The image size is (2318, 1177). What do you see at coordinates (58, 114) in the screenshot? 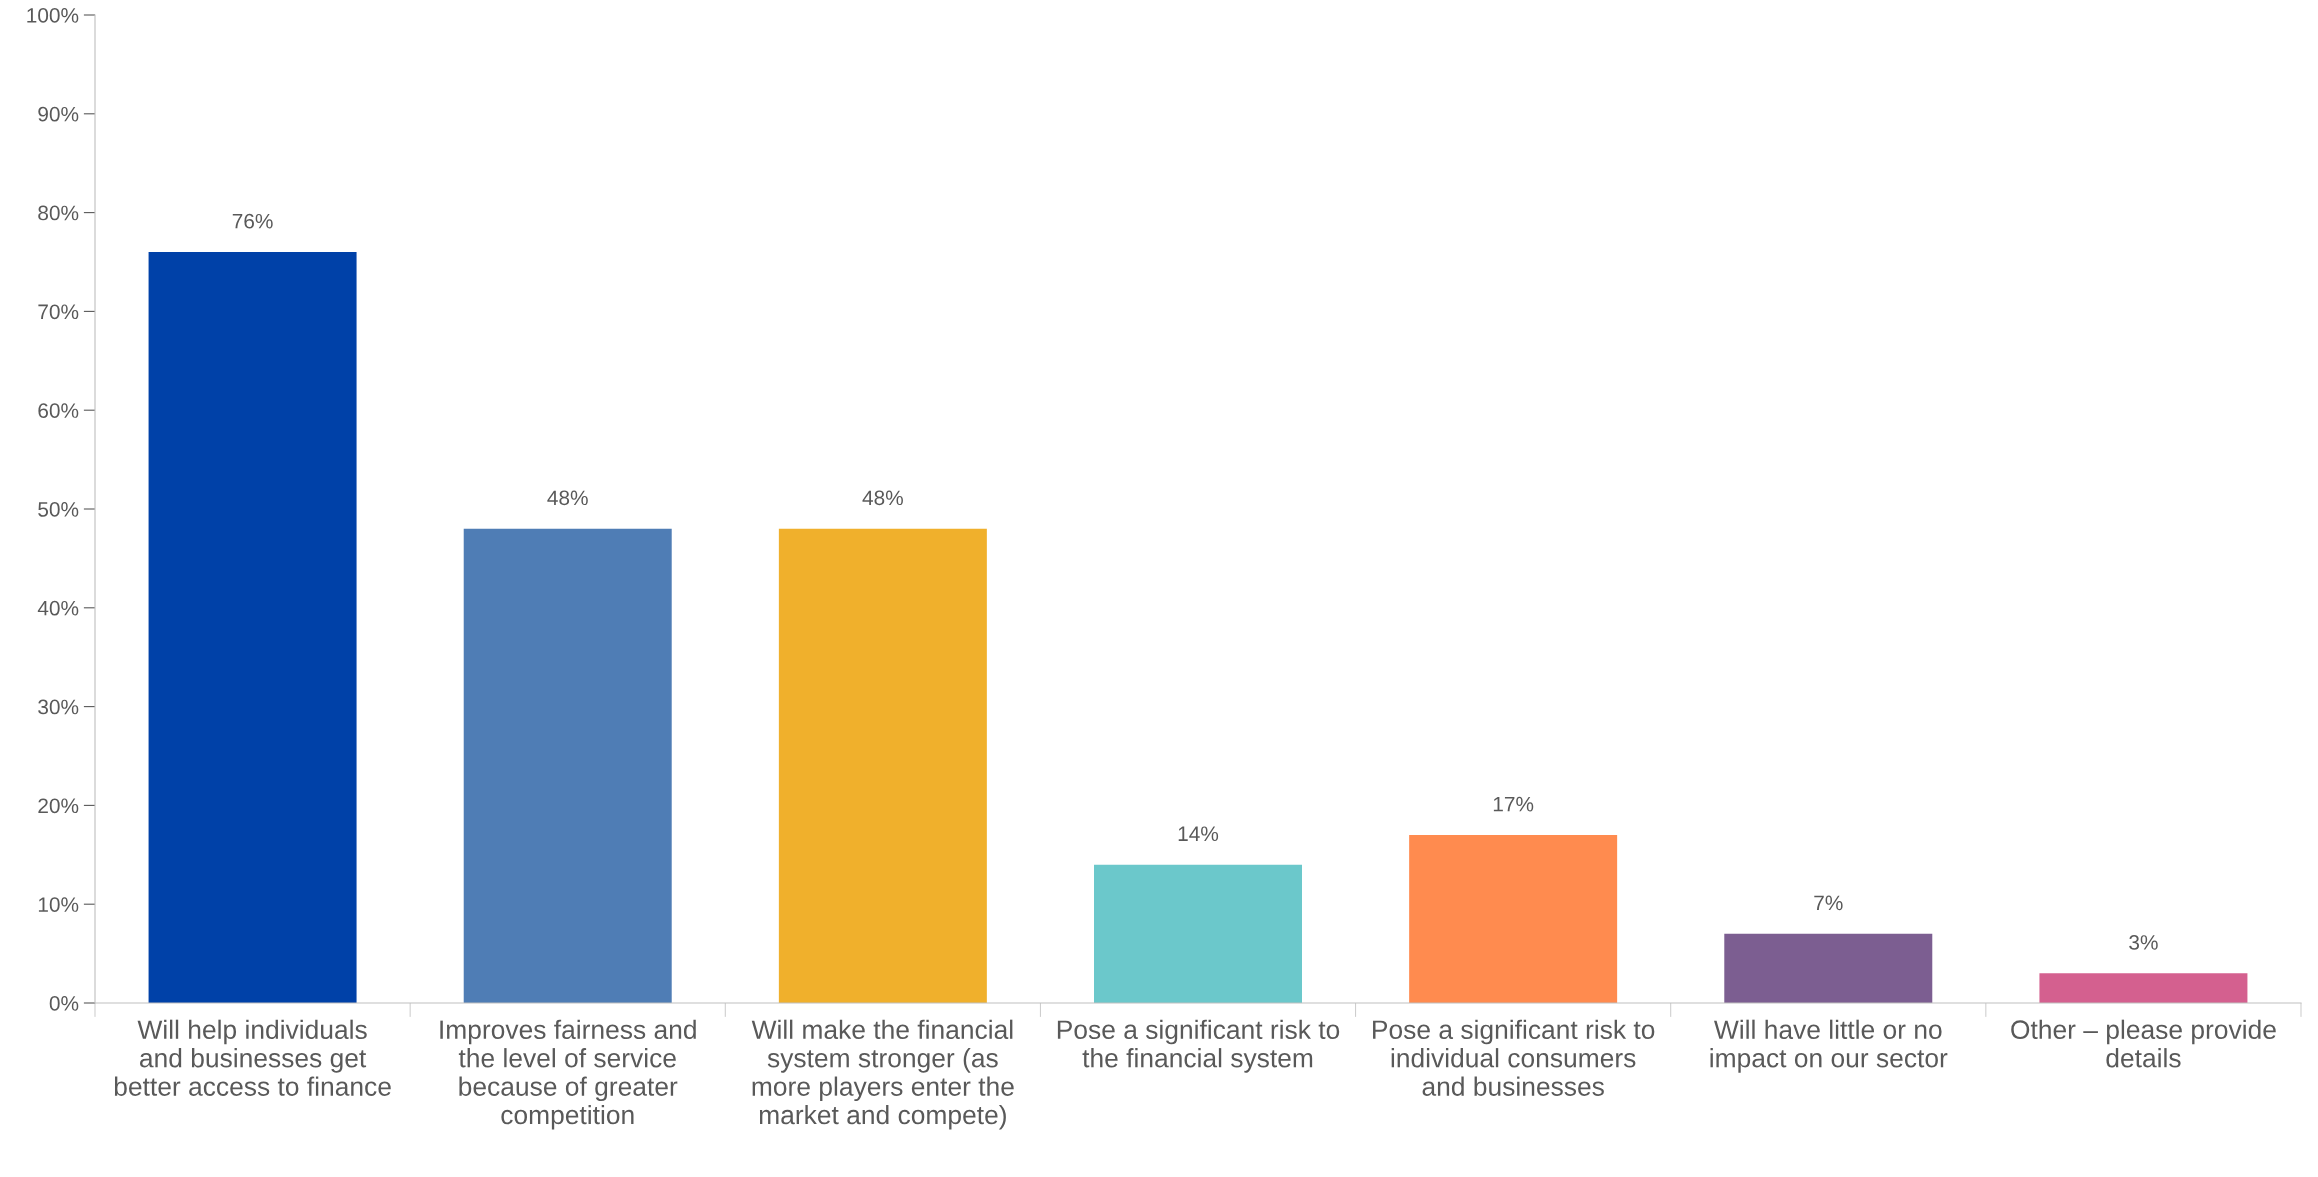
I see `y-tick-label: 90%` at bounding box center [58, 114].